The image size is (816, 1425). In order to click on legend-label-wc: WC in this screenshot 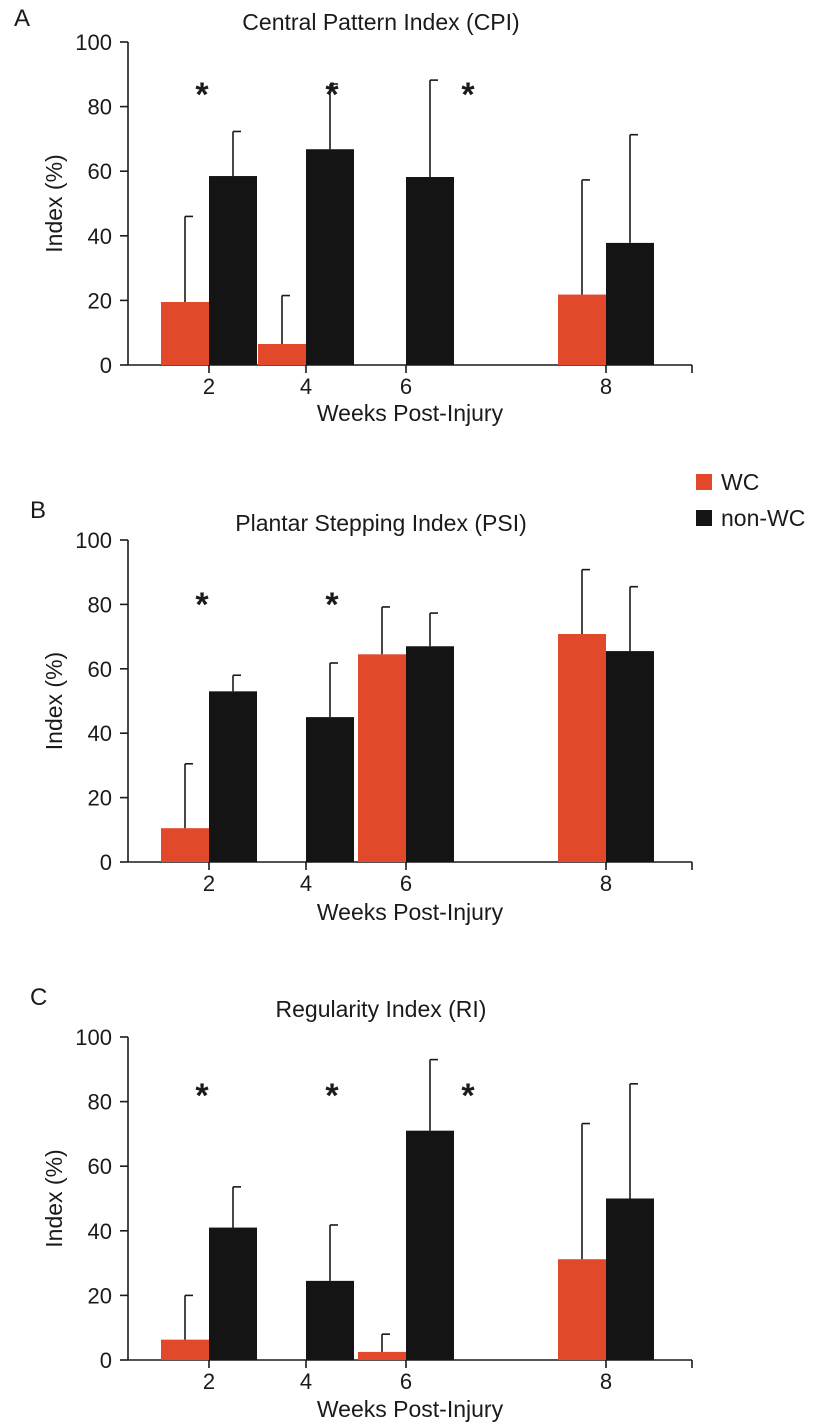, I will do `click(740, 482)`.